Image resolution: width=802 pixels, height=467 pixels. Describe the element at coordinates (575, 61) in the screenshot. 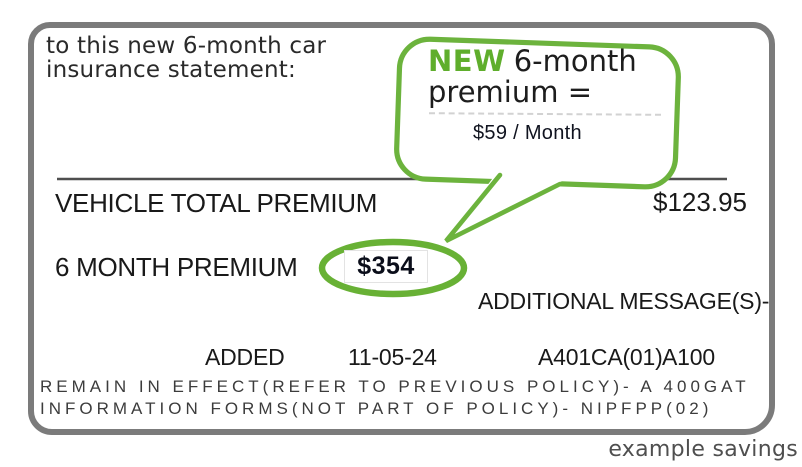

I see `callout-title-rest: 6-month` at that location.